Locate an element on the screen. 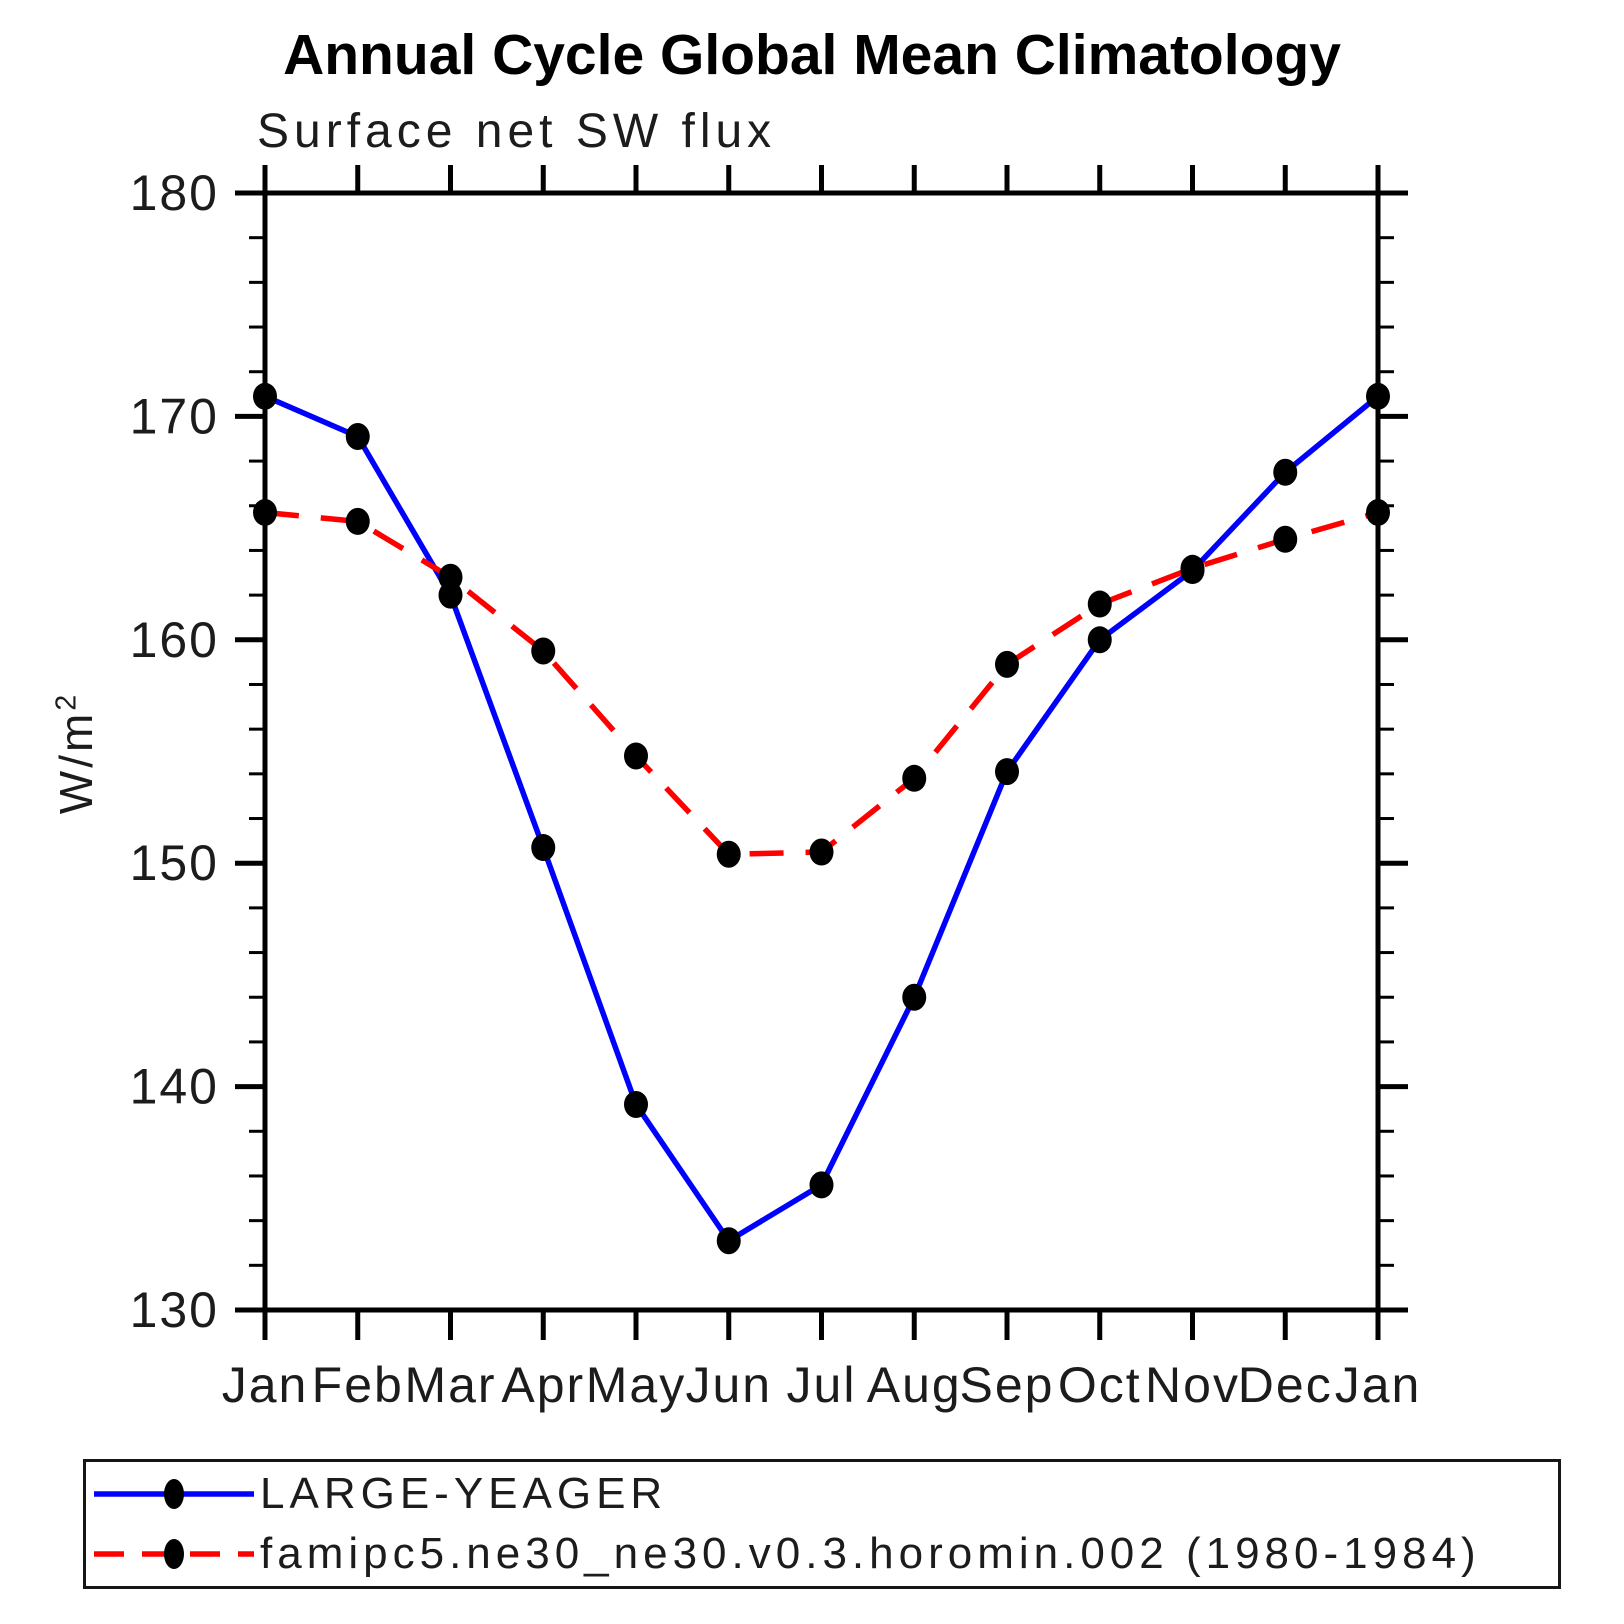 This screenshot has width=1624, height=1624. y-tick-label: 160 is located at coordinates (174, 640).